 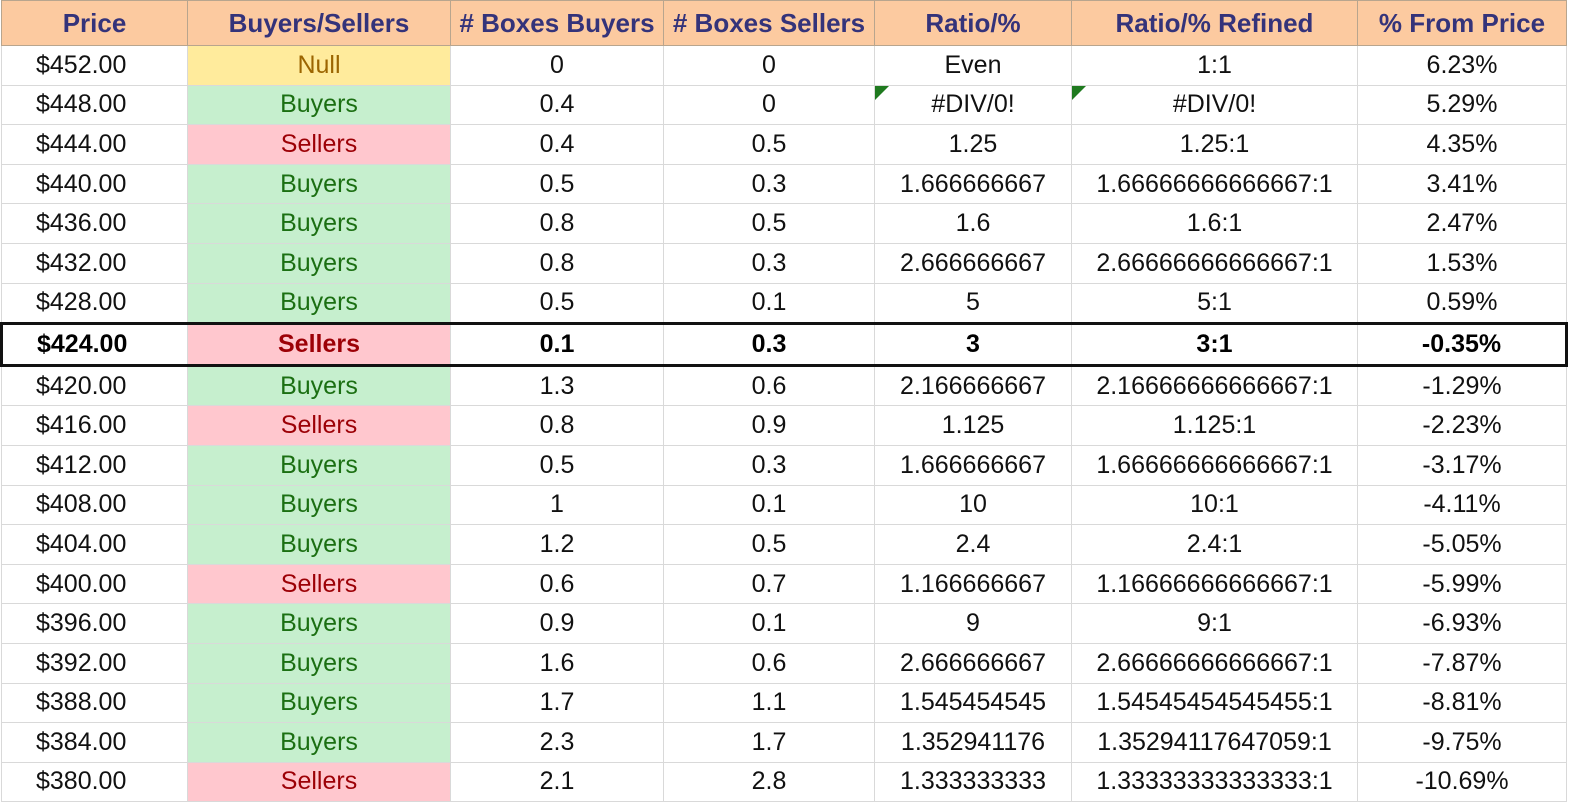 What do you see at coordinates (557, 584) in the screenshot?
I see `boxes-buyers-cell: 0.6` at bounding box center [557, 584].